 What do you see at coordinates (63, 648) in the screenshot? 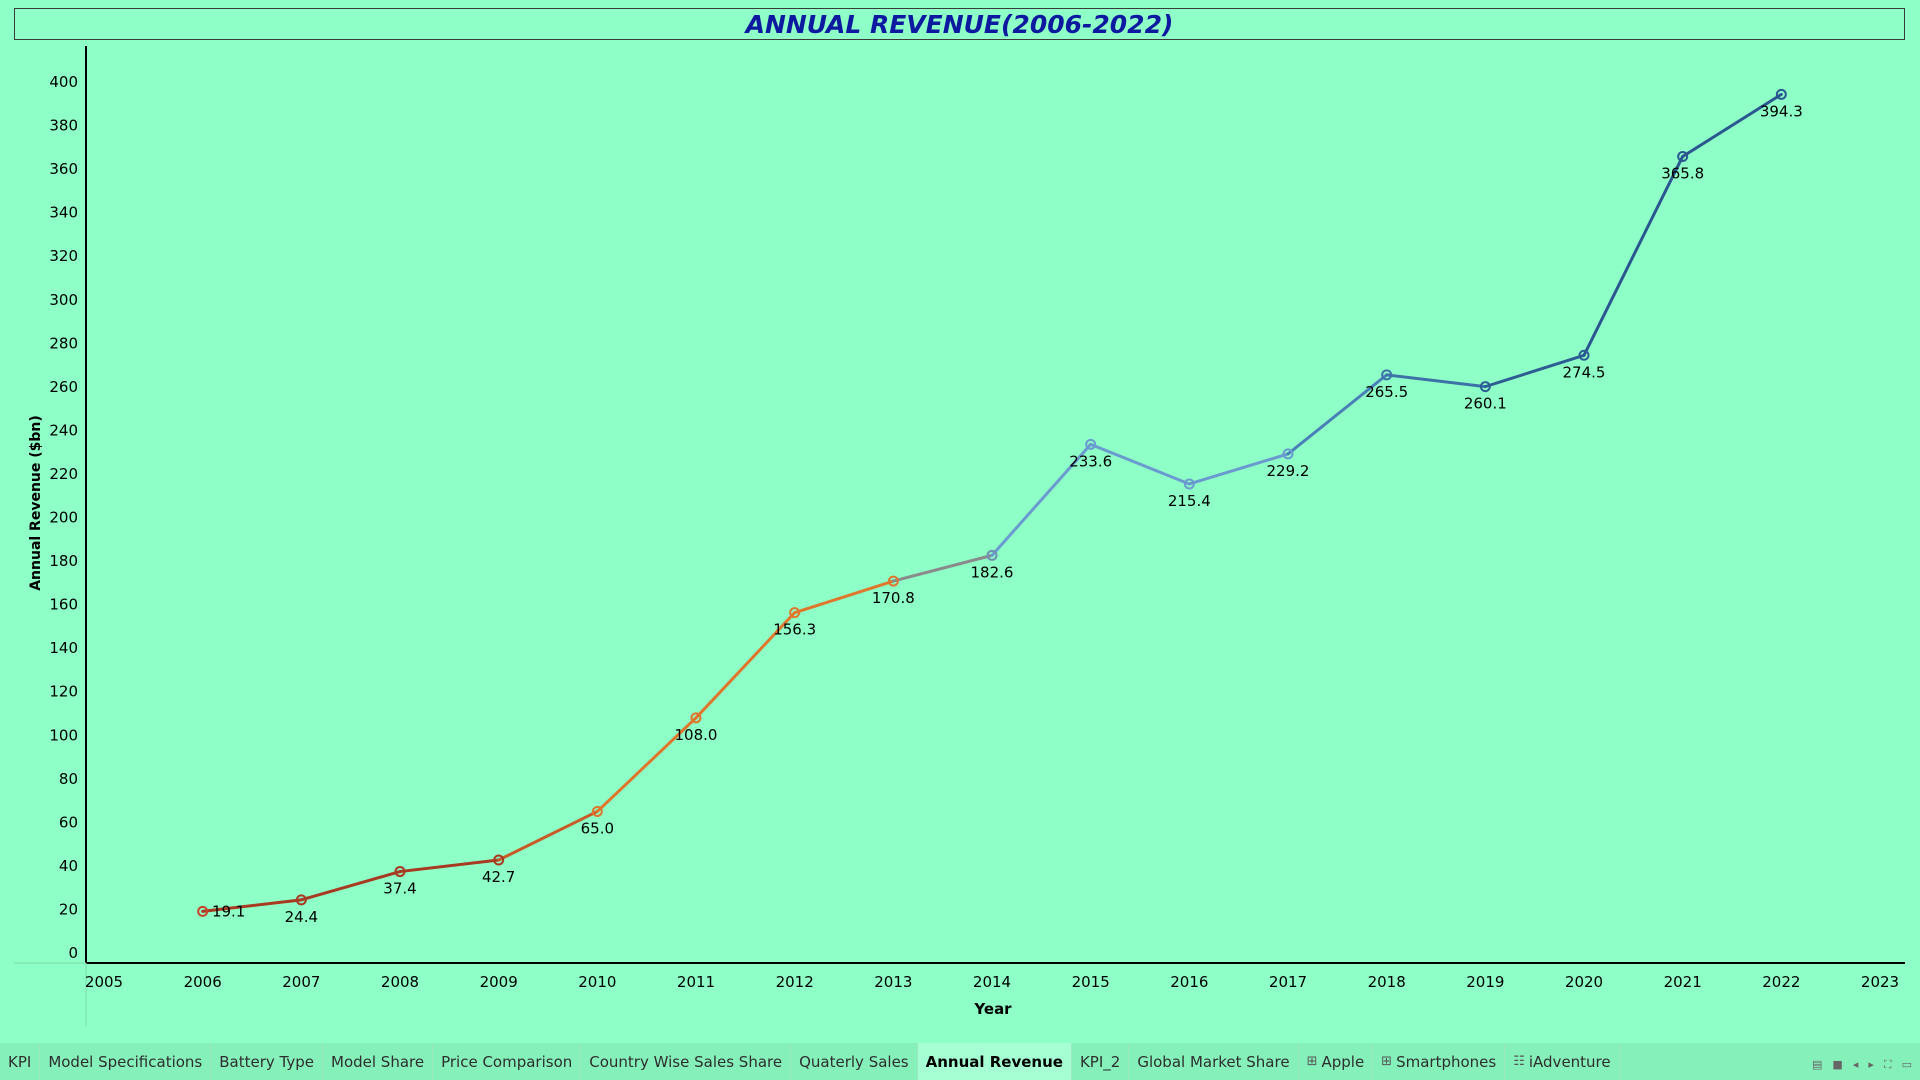
I see `y-tick-label: 140` at bounding box center [63, 648].